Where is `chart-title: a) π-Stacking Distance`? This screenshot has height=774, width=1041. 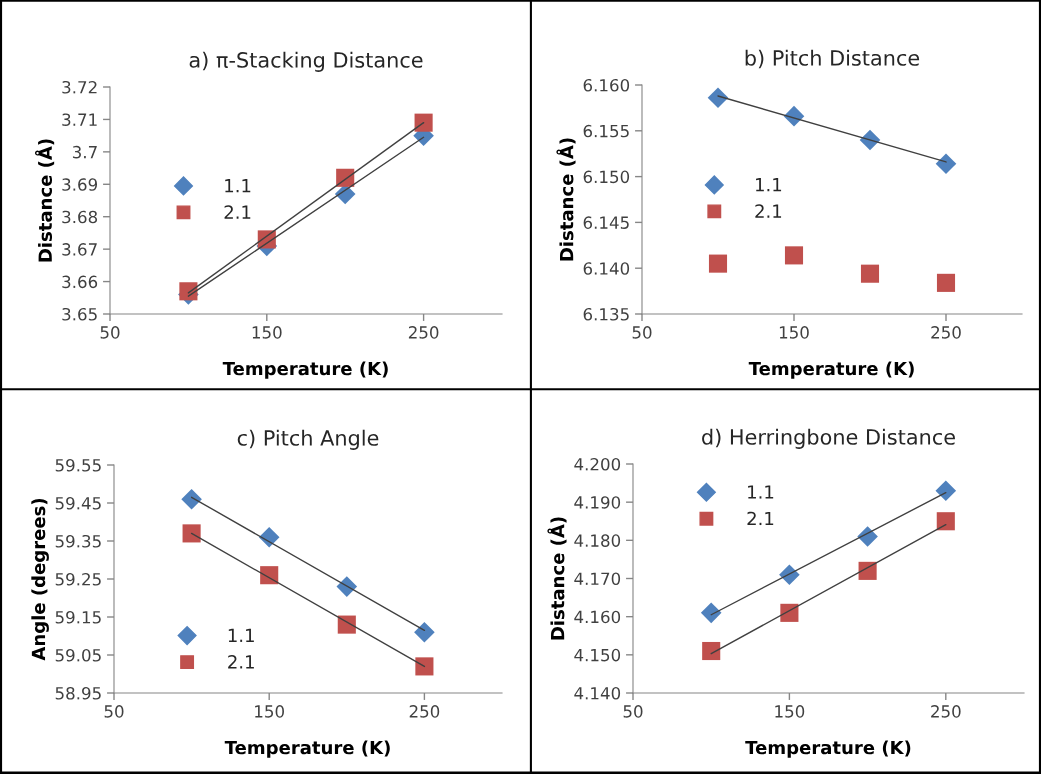
chart-title: a) π-Stacking Distance is located at coordinates (306, 61).